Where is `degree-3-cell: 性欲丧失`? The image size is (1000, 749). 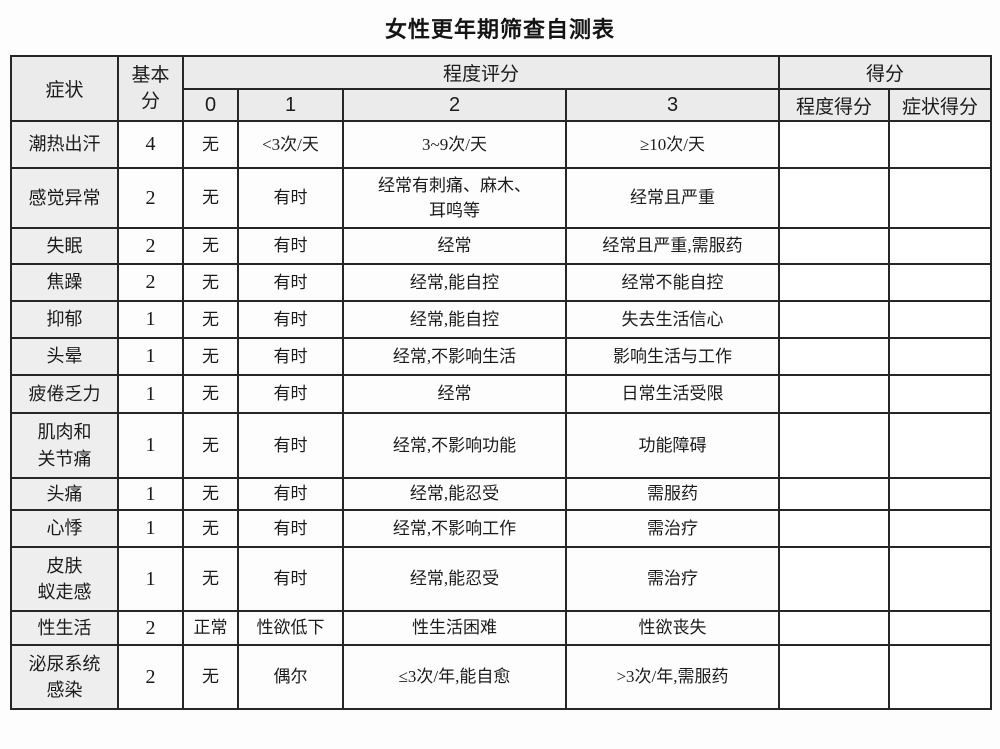
degree-3-cell: 性欲丧失 is located at coordinates (672, 628).